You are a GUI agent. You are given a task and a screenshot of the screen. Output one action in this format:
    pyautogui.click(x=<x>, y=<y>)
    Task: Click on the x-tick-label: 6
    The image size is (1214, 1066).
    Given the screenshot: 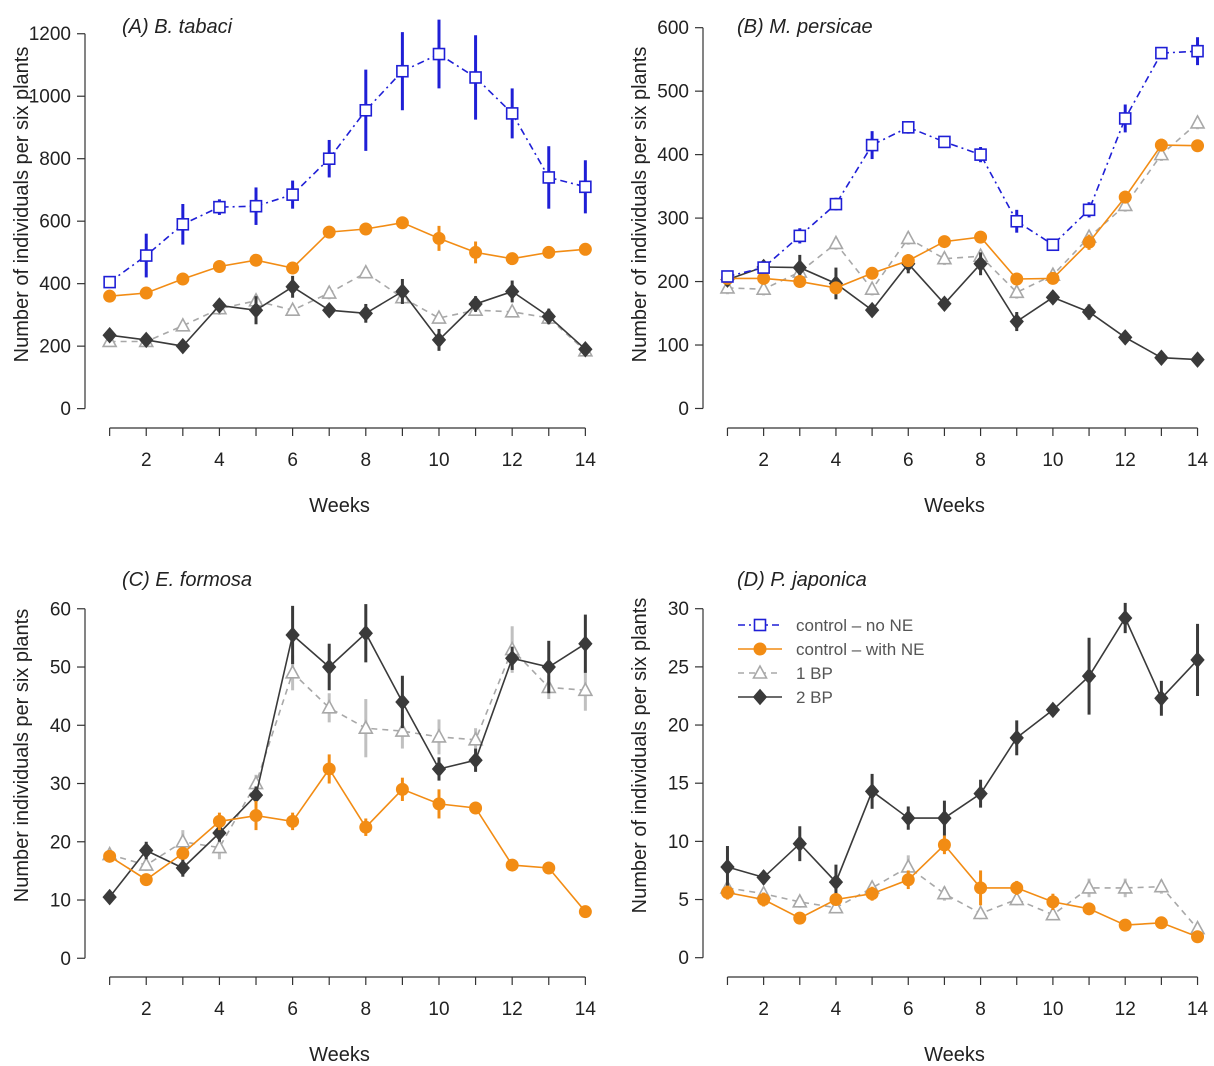 What is the action you would take?
    pyautogui.click(x=908, y=460)
    